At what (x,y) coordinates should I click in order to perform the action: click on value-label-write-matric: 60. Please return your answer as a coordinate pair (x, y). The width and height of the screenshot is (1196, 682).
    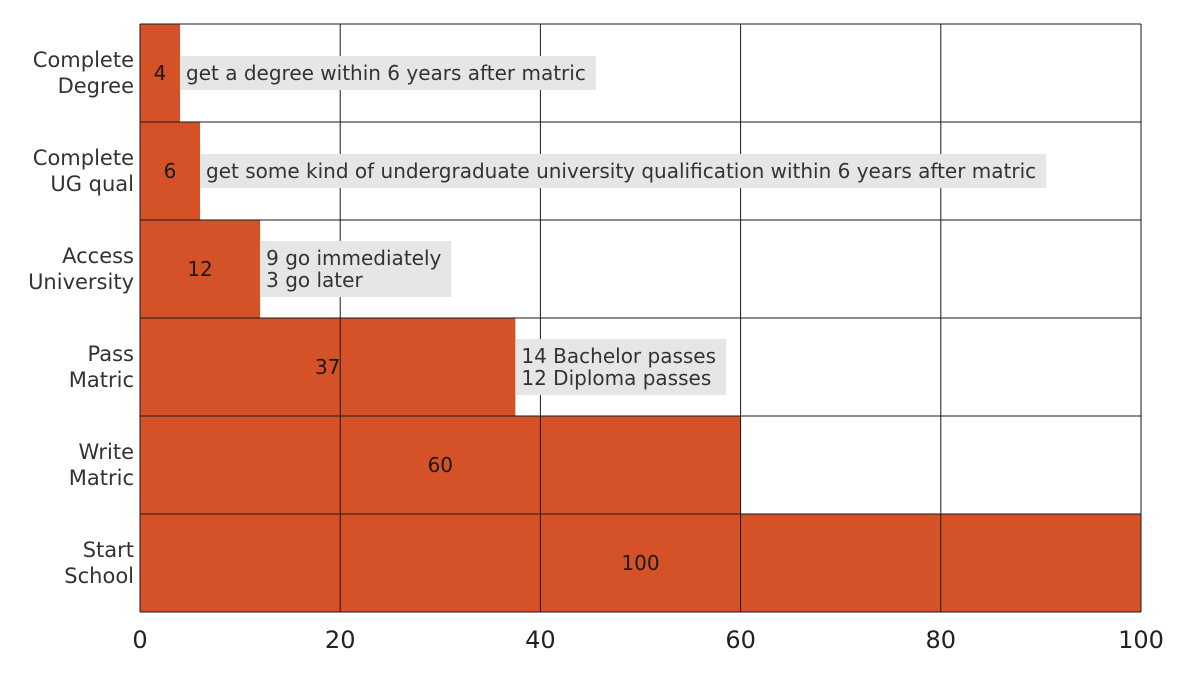
    Looking at the image, I should click on (440, 465).